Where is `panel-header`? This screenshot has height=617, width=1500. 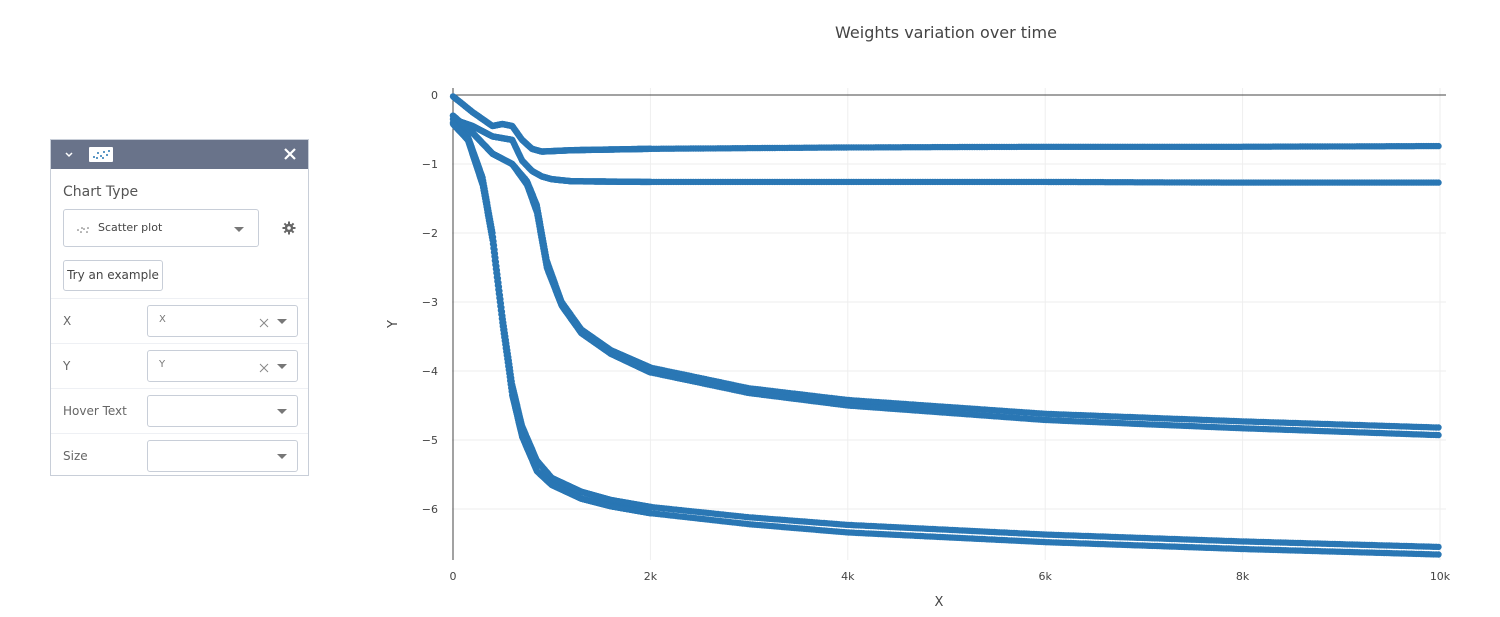 panel-header is located at coordinates (179, 154).